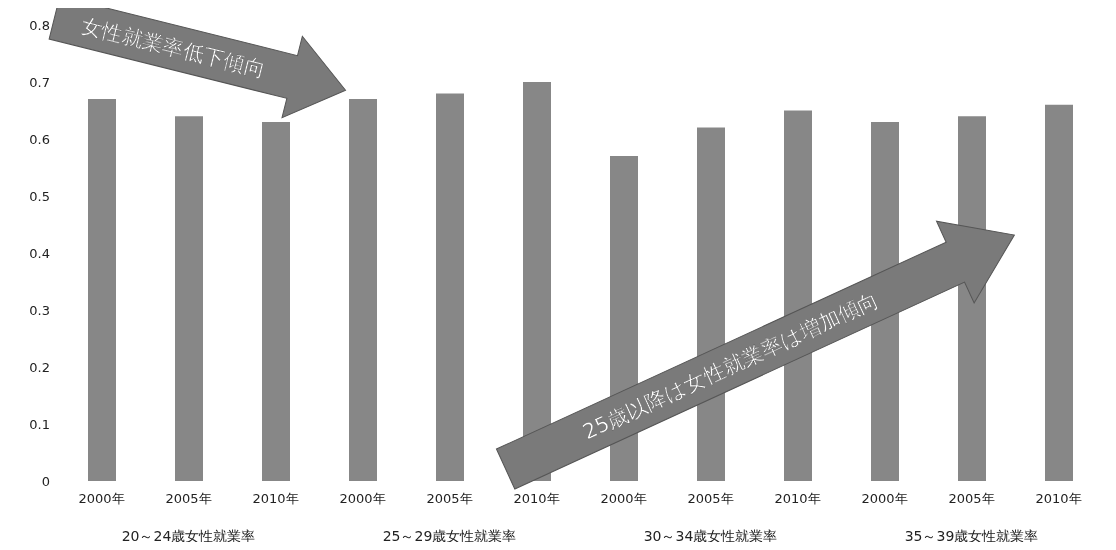  I want to click on y-tick-label: 0.1, so click(39, 424).